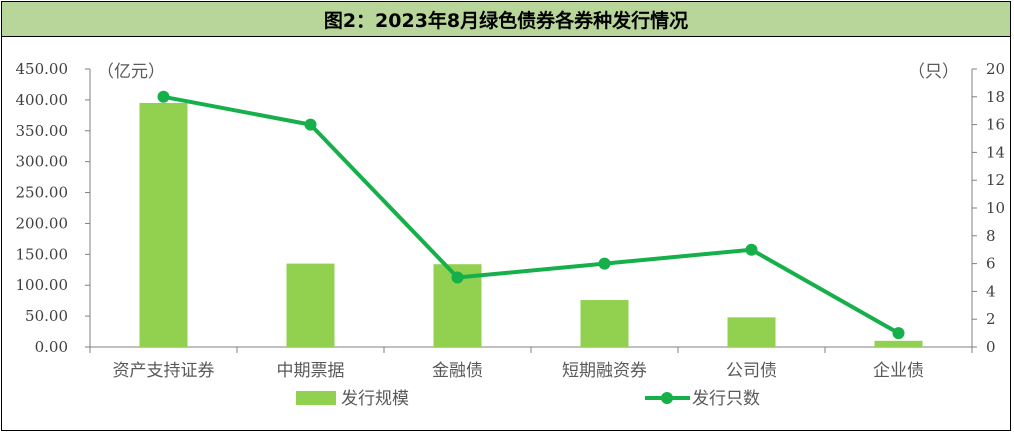  I want to click on left-tick-label: 50.00, so click(46, 316).